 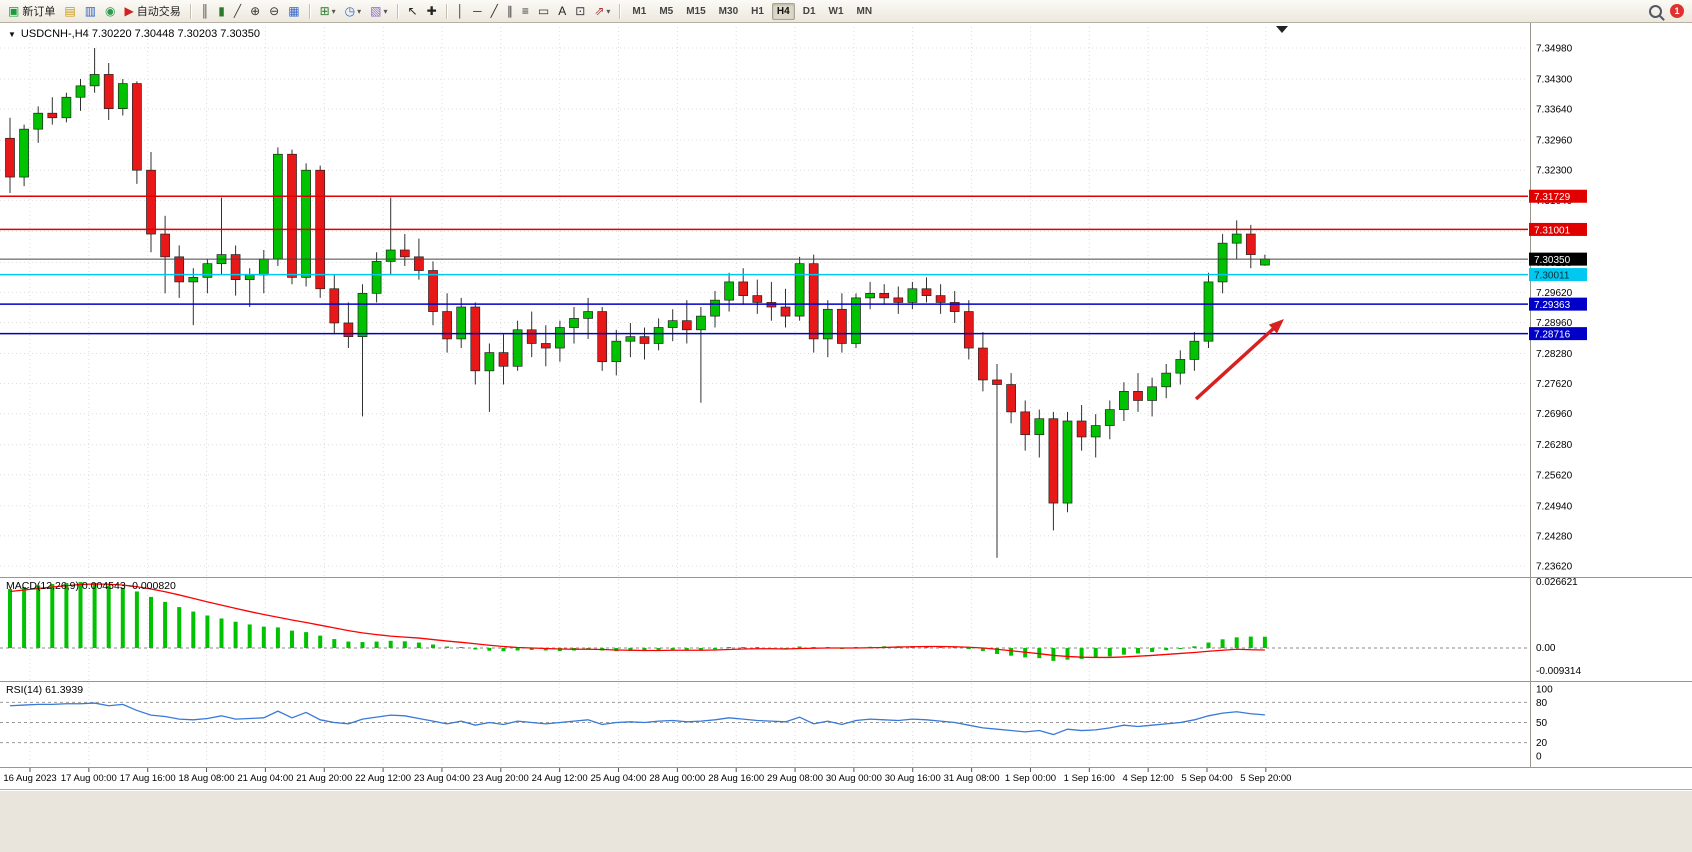 I want to click on timeframe-h4-button: H4, so click(x=783, y=11).